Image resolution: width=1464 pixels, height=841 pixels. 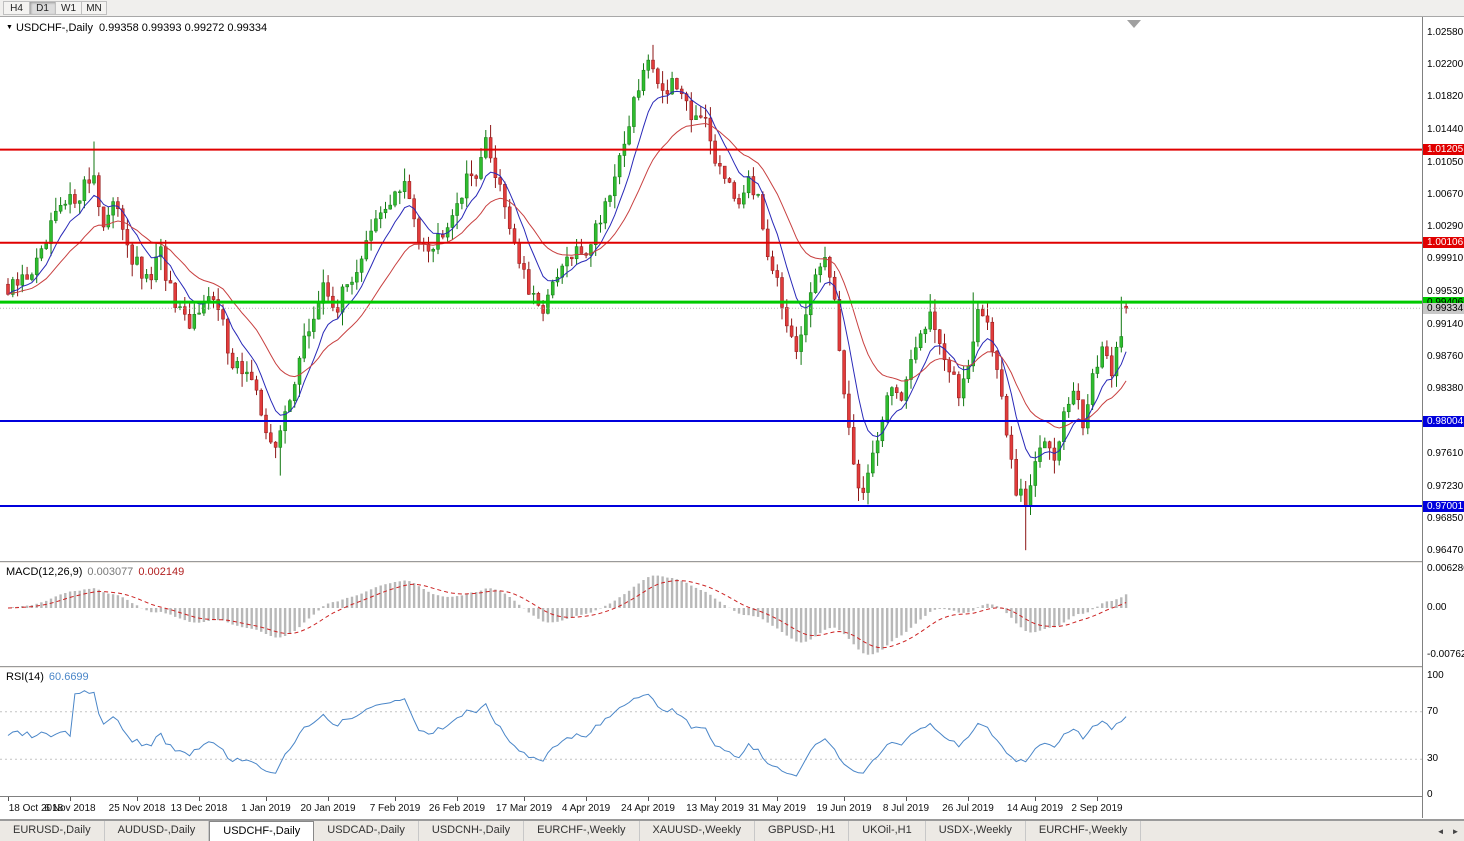 I want to click on rsi-value: 60.6699, so click(x=68, y=677).